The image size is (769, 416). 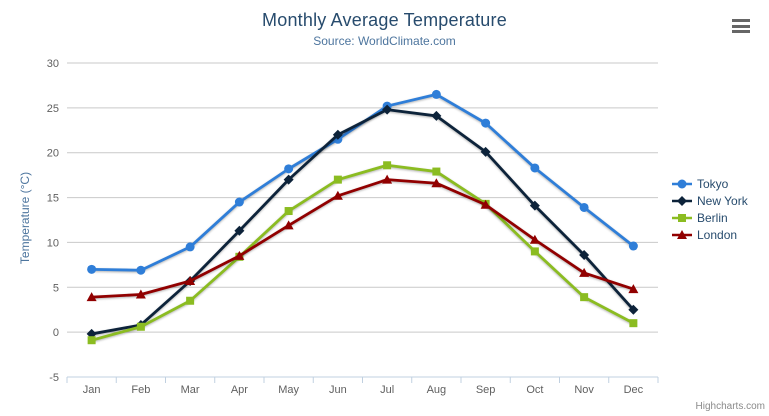 What do you see at coordinates (56, 333) in the screenshot?
I see `y-tick-label: 0` at bounding box center [56, 333].